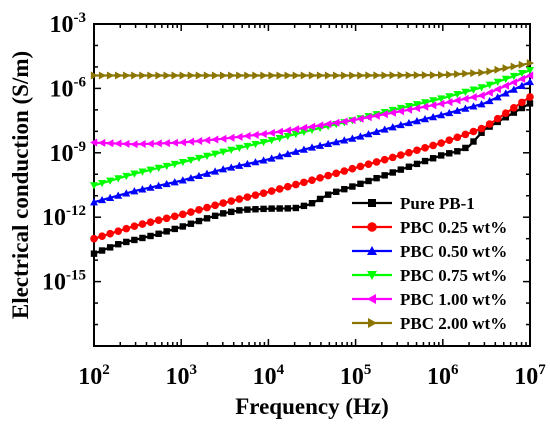  I want to click on legend-label: PBC 0.75 wt%, so click(453, 275).